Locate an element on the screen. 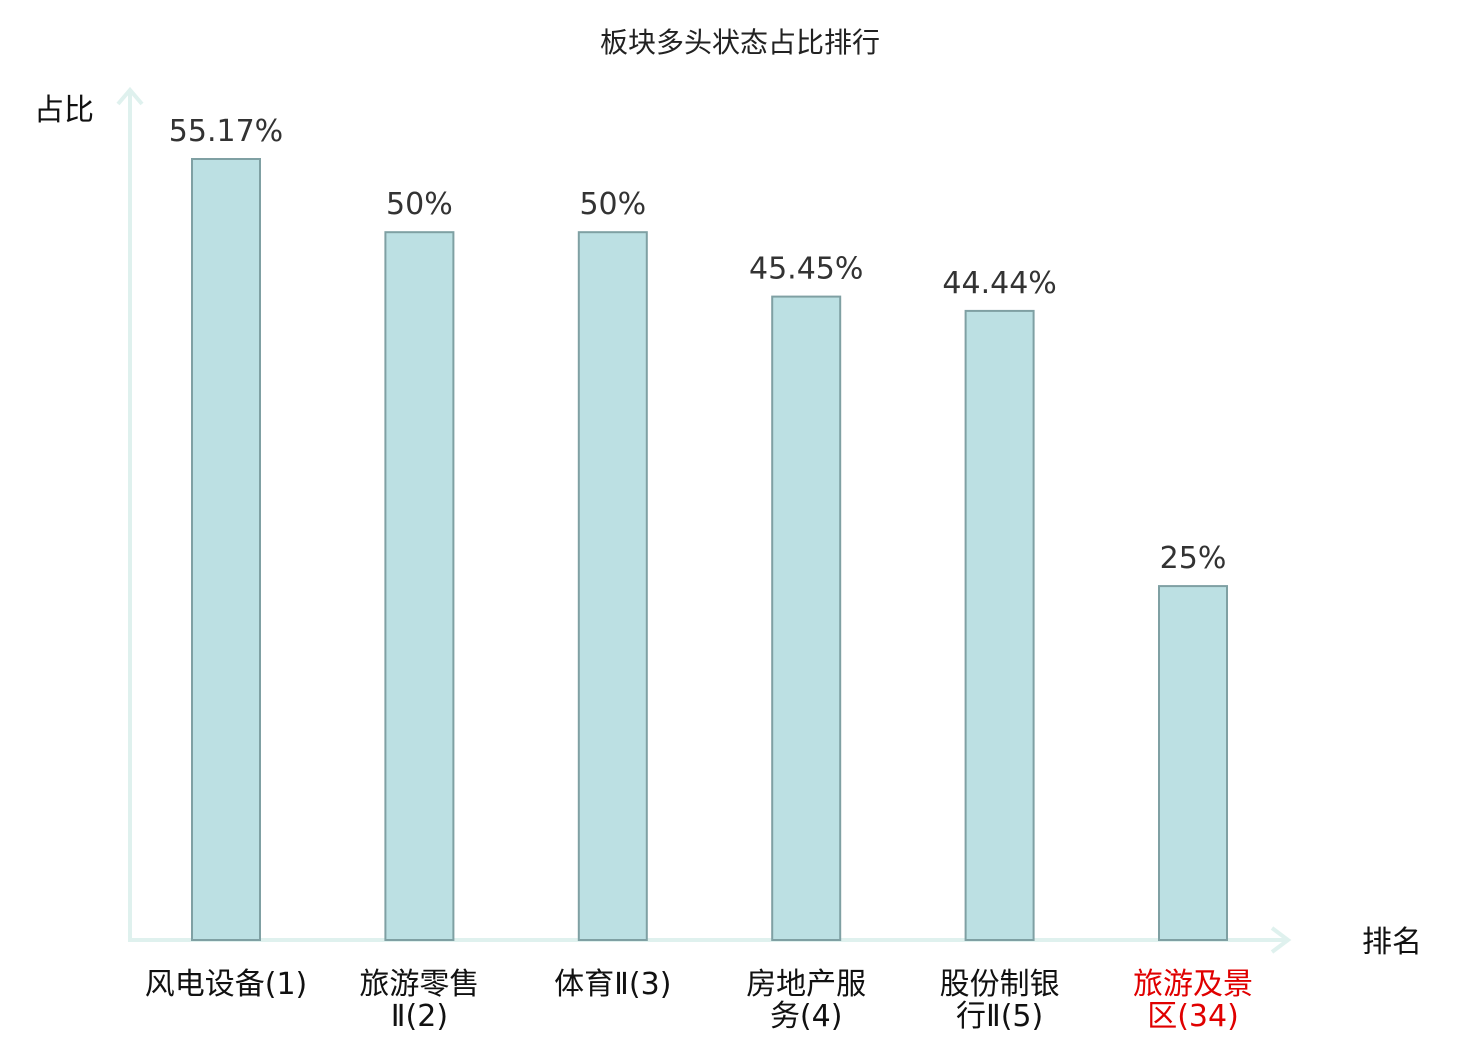 The width and height of the screenshot is (1480, 1040). category-label-2-line-2: Ⅱ(2) is located at coordinates (419, 1016).